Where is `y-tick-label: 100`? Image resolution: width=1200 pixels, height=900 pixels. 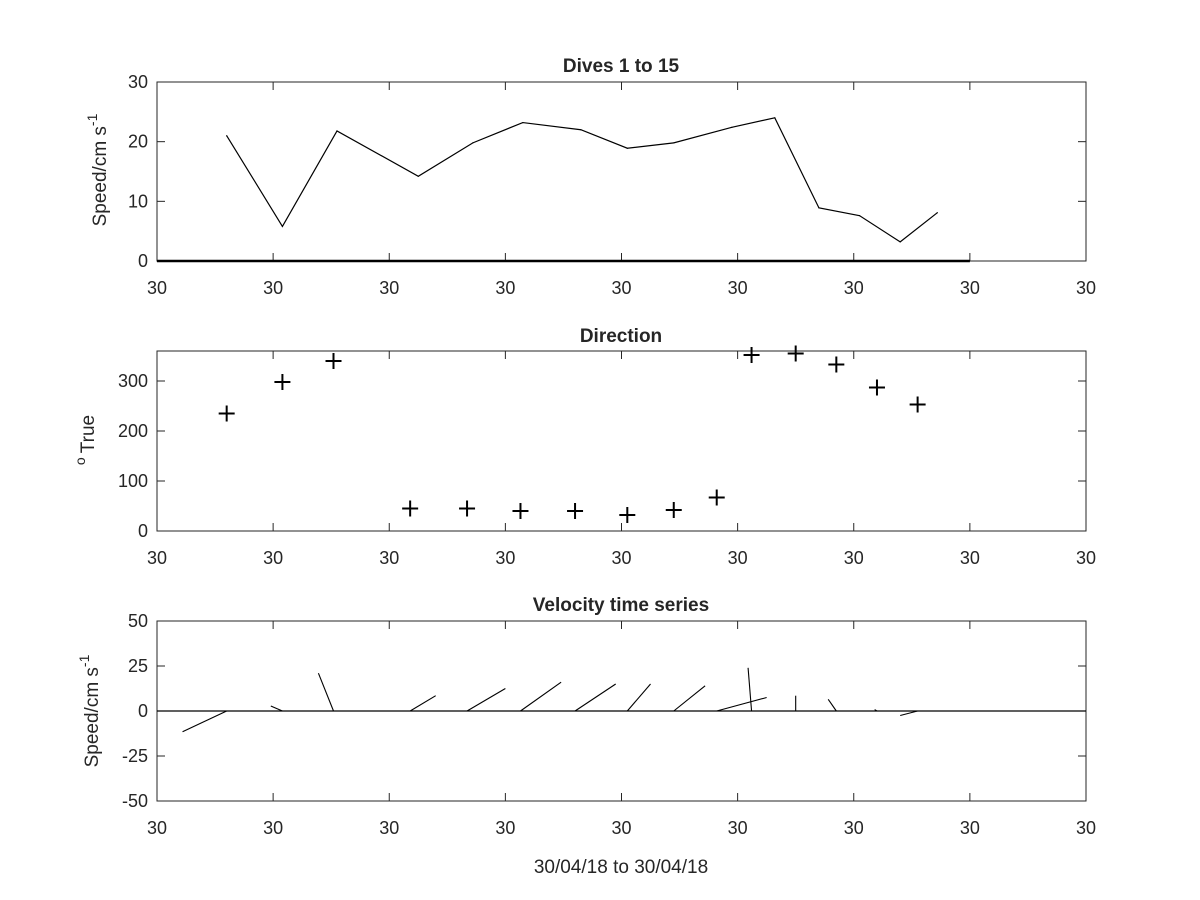 y-tick-label: 100 is located at coordinates (133, 481).